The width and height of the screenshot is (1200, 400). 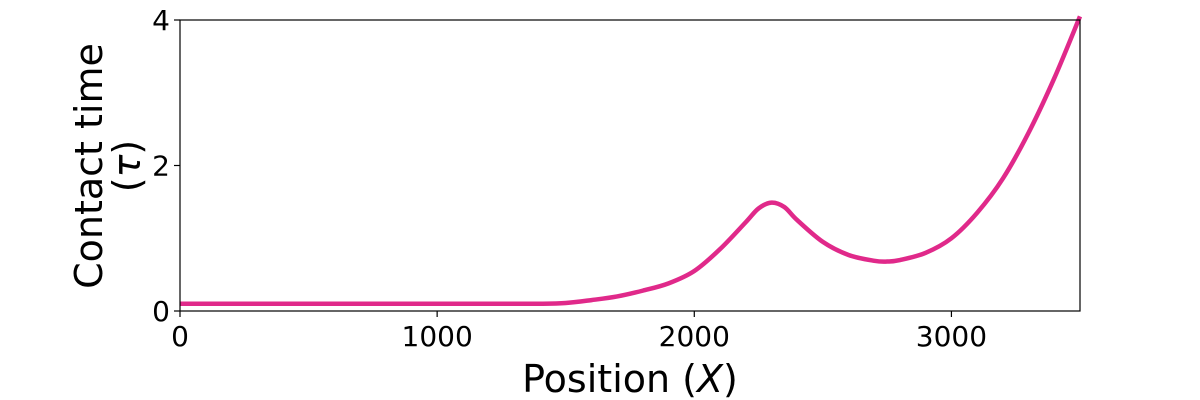 I want to click on x-axis: 0 1000 2000 3000, so click(x=579, y=332).